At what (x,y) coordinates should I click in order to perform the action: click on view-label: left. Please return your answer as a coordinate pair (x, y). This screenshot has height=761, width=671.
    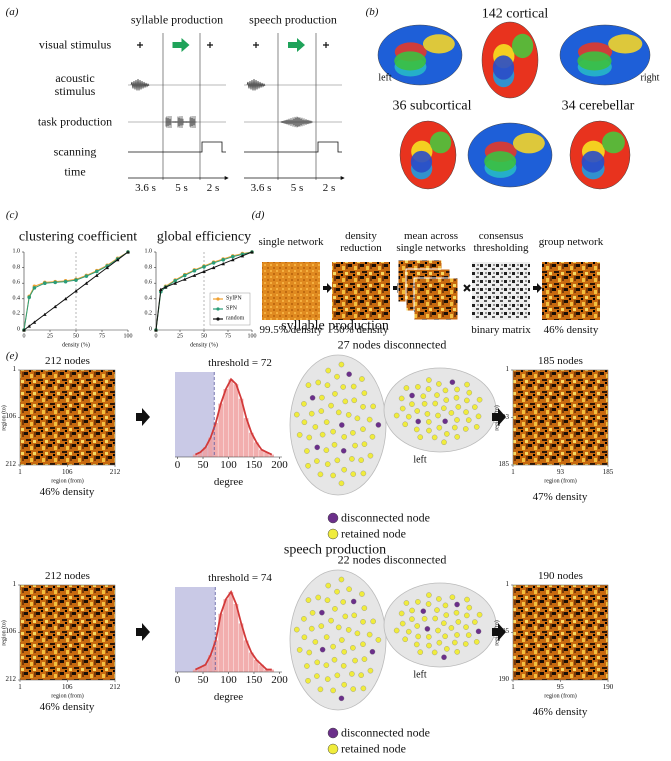
    Looking at the image, I should click on (420, 675).